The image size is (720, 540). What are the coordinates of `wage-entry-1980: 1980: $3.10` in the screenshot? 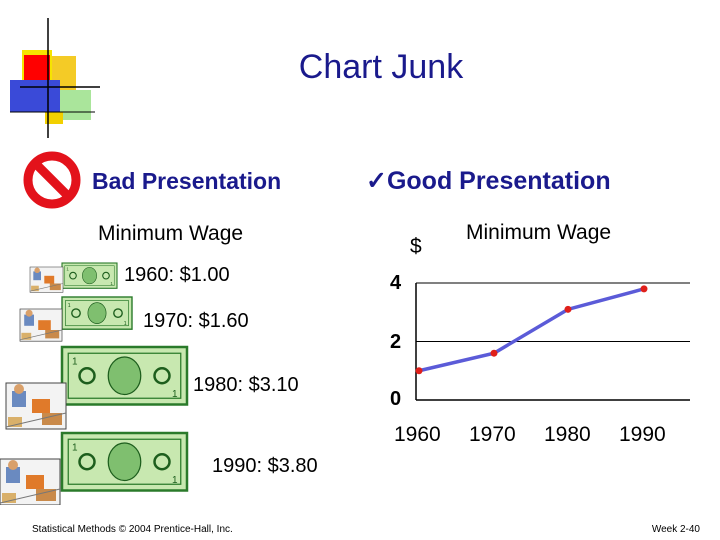 It's located at (246, 385).